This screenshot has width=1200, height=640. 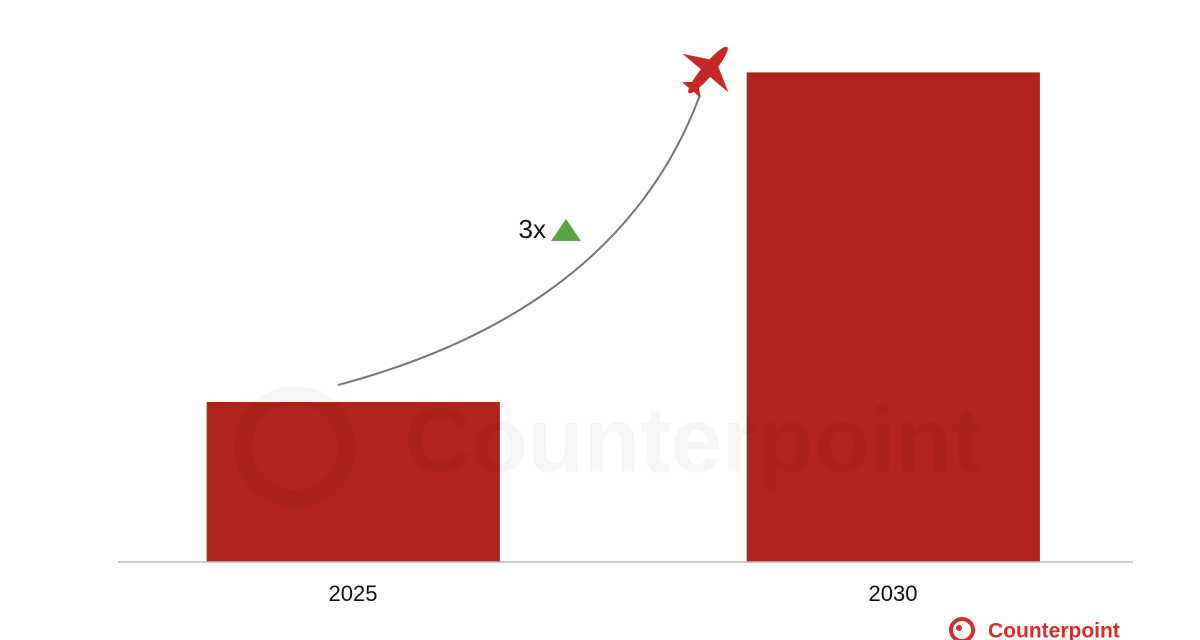 What do you see at coordinates (705, 72) in the screenshot?
I see `plane-icon` at bounding box center [705, 72].